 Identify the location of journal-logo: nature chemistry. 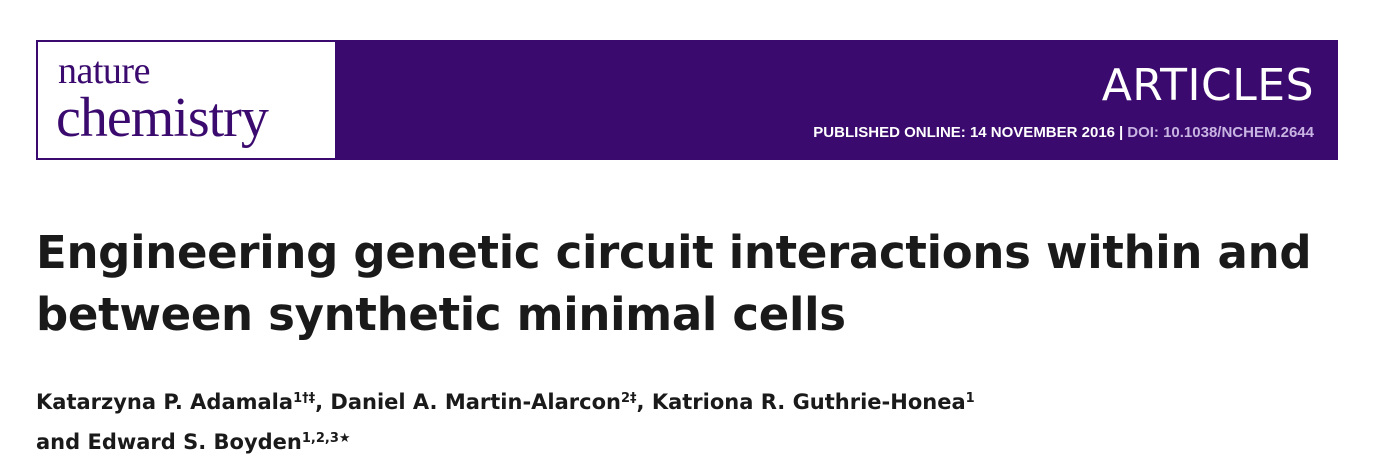
(186, 100).